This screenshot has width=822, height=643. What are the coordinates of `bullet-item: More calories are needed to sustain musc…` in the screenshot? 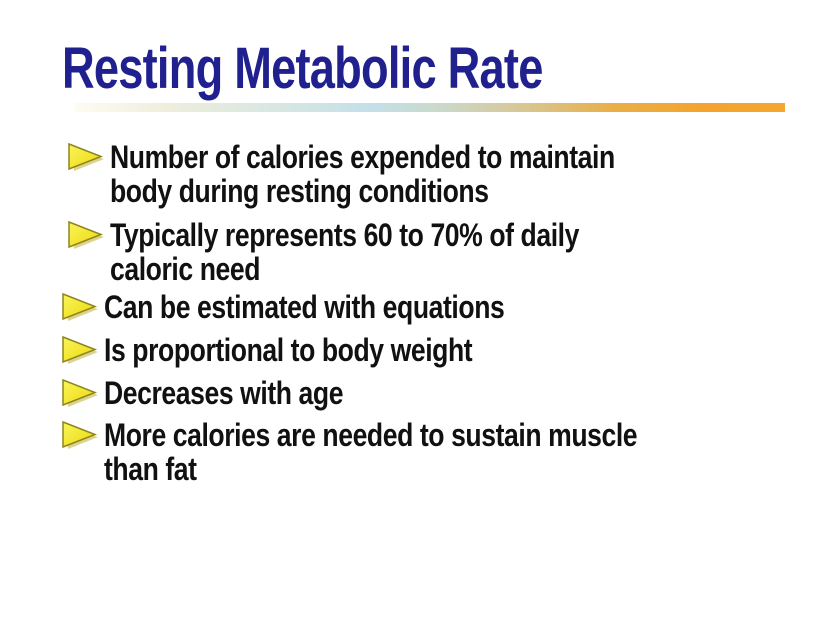 It's located at (431, 452).